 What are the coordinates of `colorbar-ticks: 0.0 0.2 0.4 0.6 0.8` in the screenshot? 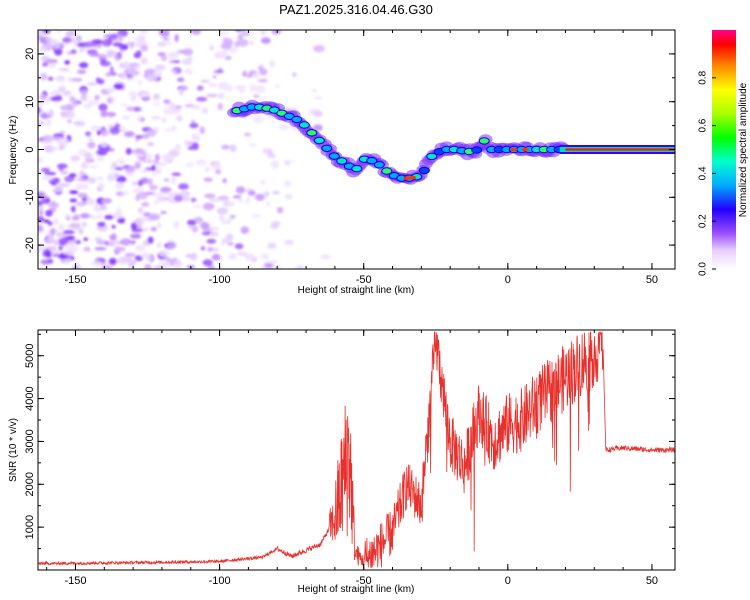 It's located at (707, 173).